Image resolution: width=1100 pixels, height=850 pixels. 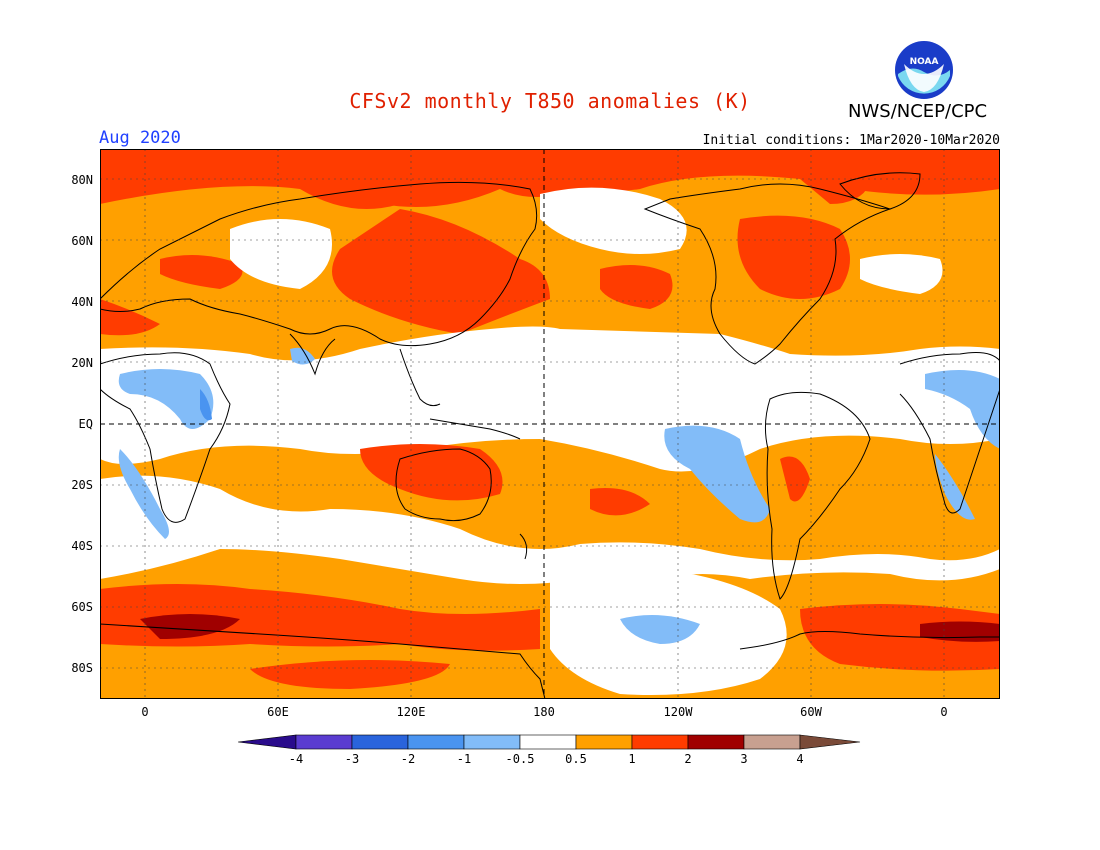 I want to click on lat-label: 60N, so click(x=82, y=241).